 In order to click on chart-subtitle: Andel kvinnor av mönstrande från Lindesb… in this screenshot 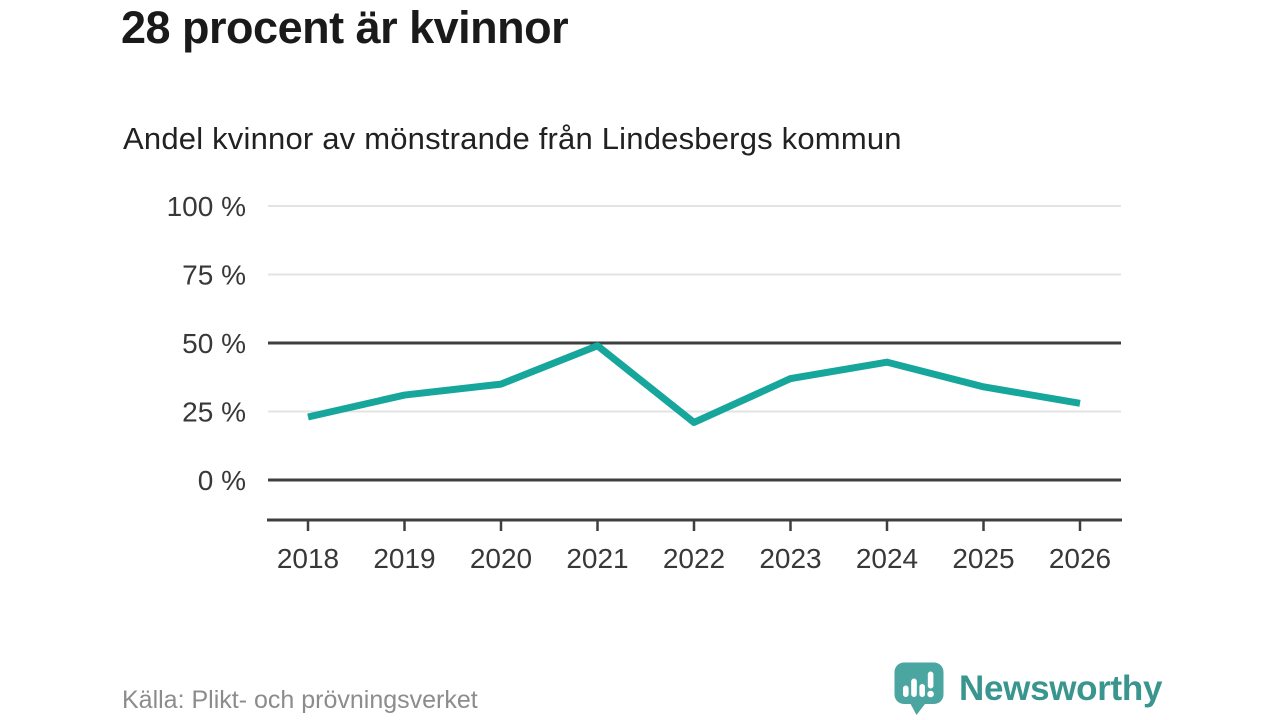, I will do `click(512, 138)`.